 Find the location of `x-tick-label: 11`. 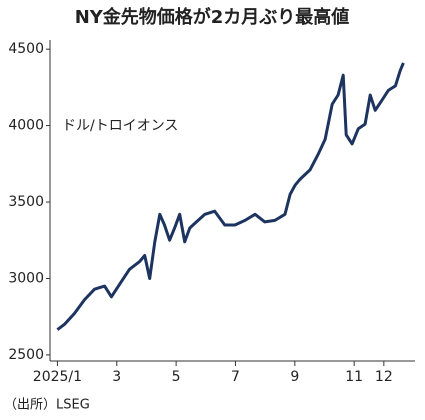

x-tick-label: 11 is located at coordinates (354, 377).